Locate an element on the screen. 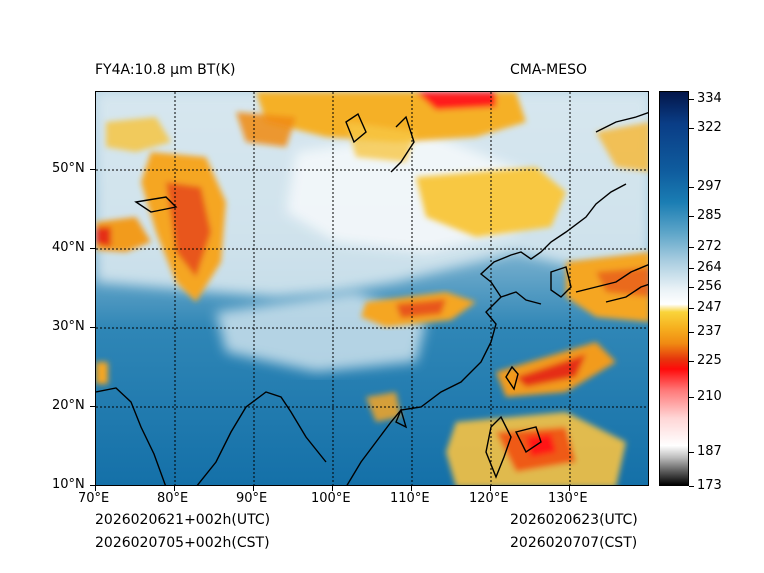 The height and width of the screenshot is (573, 764). lon-label: 70°E is located at coordinates (94, 498).